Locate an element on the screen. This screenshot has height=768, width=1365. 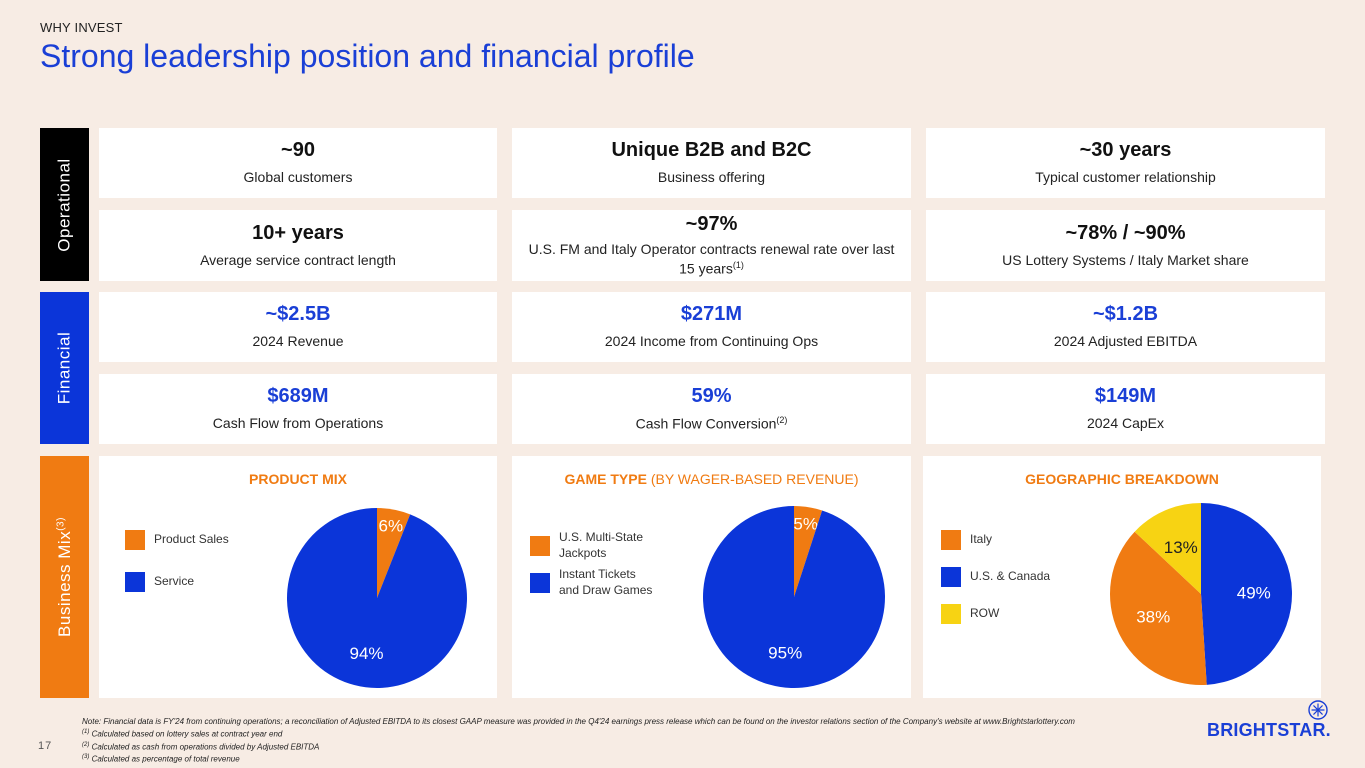
legend-item: Instant Tickets and Draw Games is located at coordinates (594, 582).